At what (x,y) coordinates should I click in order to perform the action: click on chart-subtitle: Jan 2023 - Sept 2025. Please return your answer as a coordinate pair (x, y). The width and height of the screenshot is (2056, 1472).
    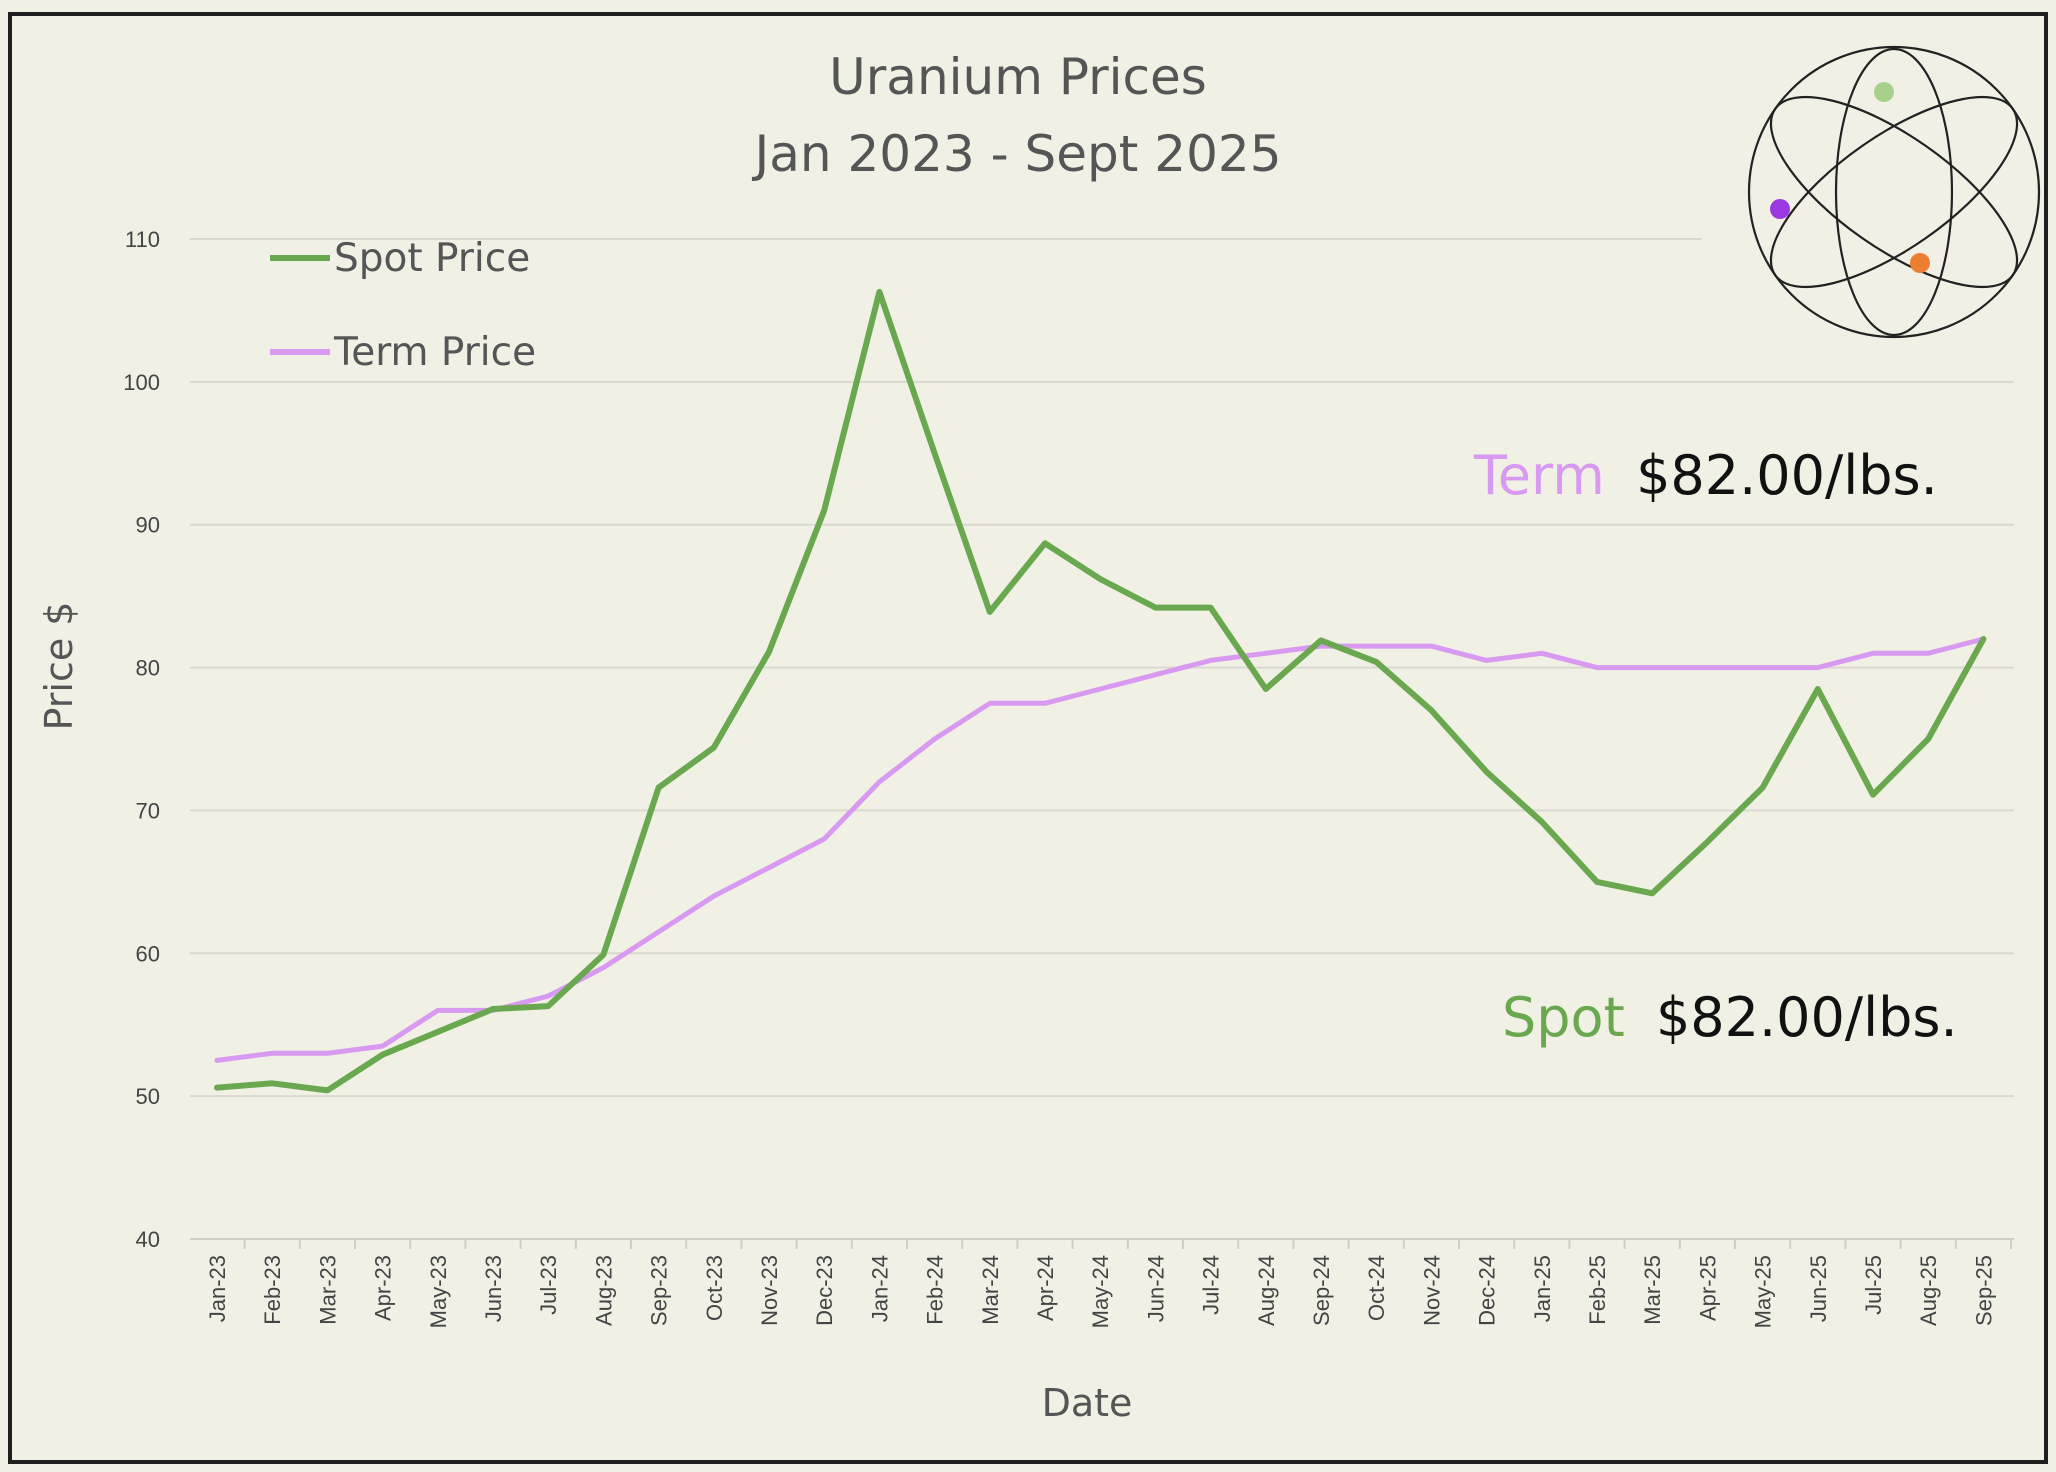
    Looking at the image, I should click on (1016, 154).